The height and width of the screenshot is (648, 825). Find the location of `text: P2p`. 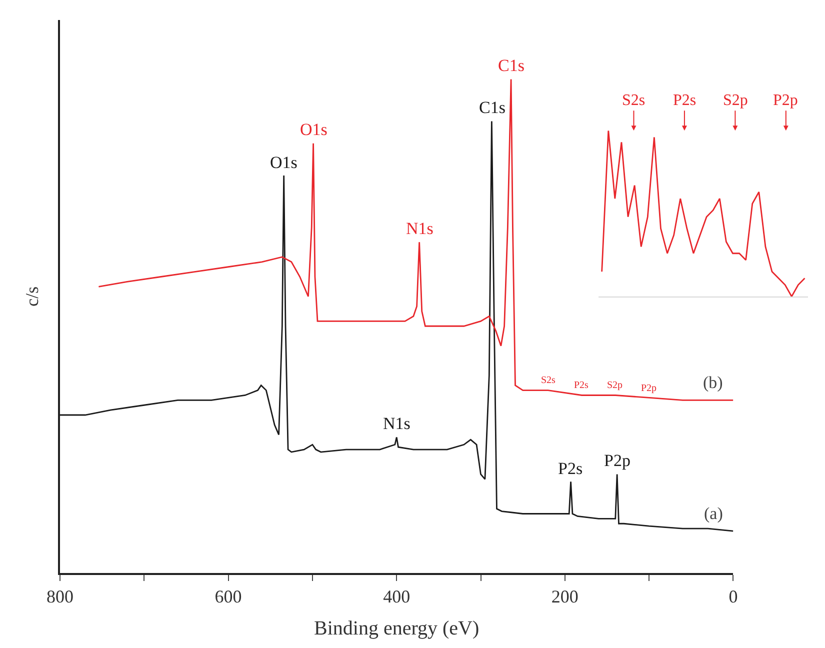

text: P2p is located at coordinates (785, 100).